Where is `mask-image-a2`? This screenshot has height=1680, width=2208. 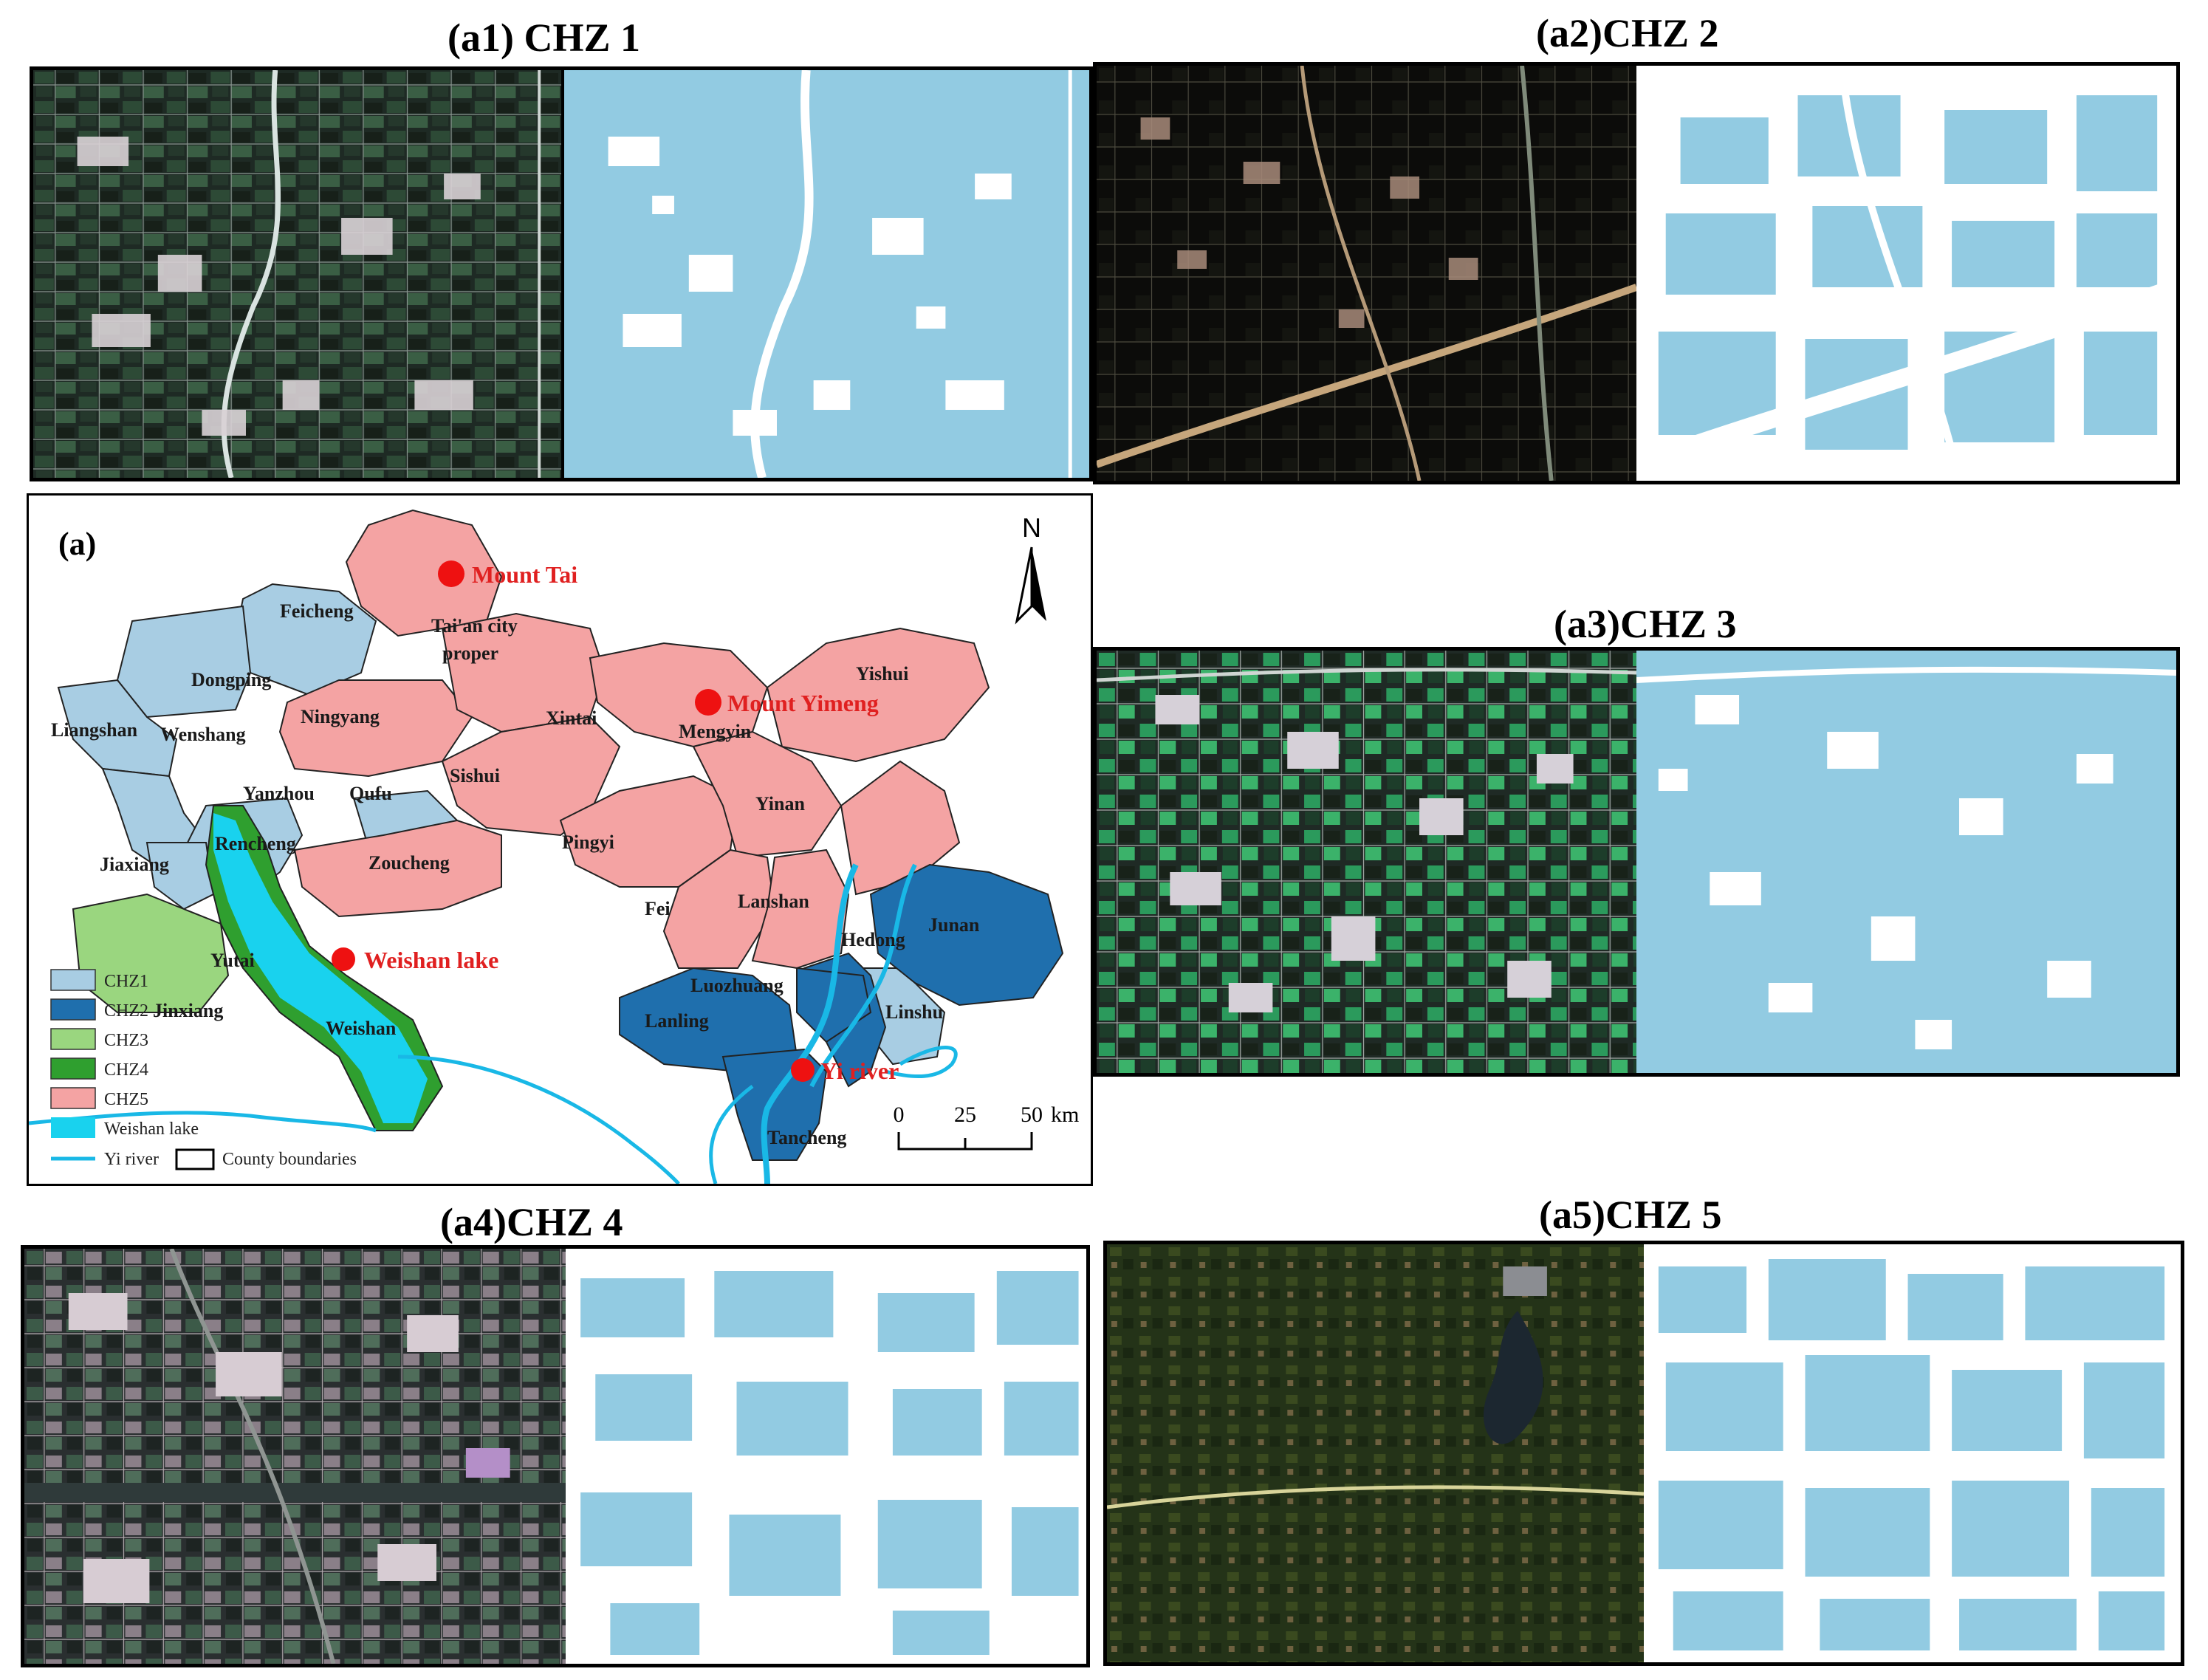 mask-image-a2 is located at coordinates (1906, 274).